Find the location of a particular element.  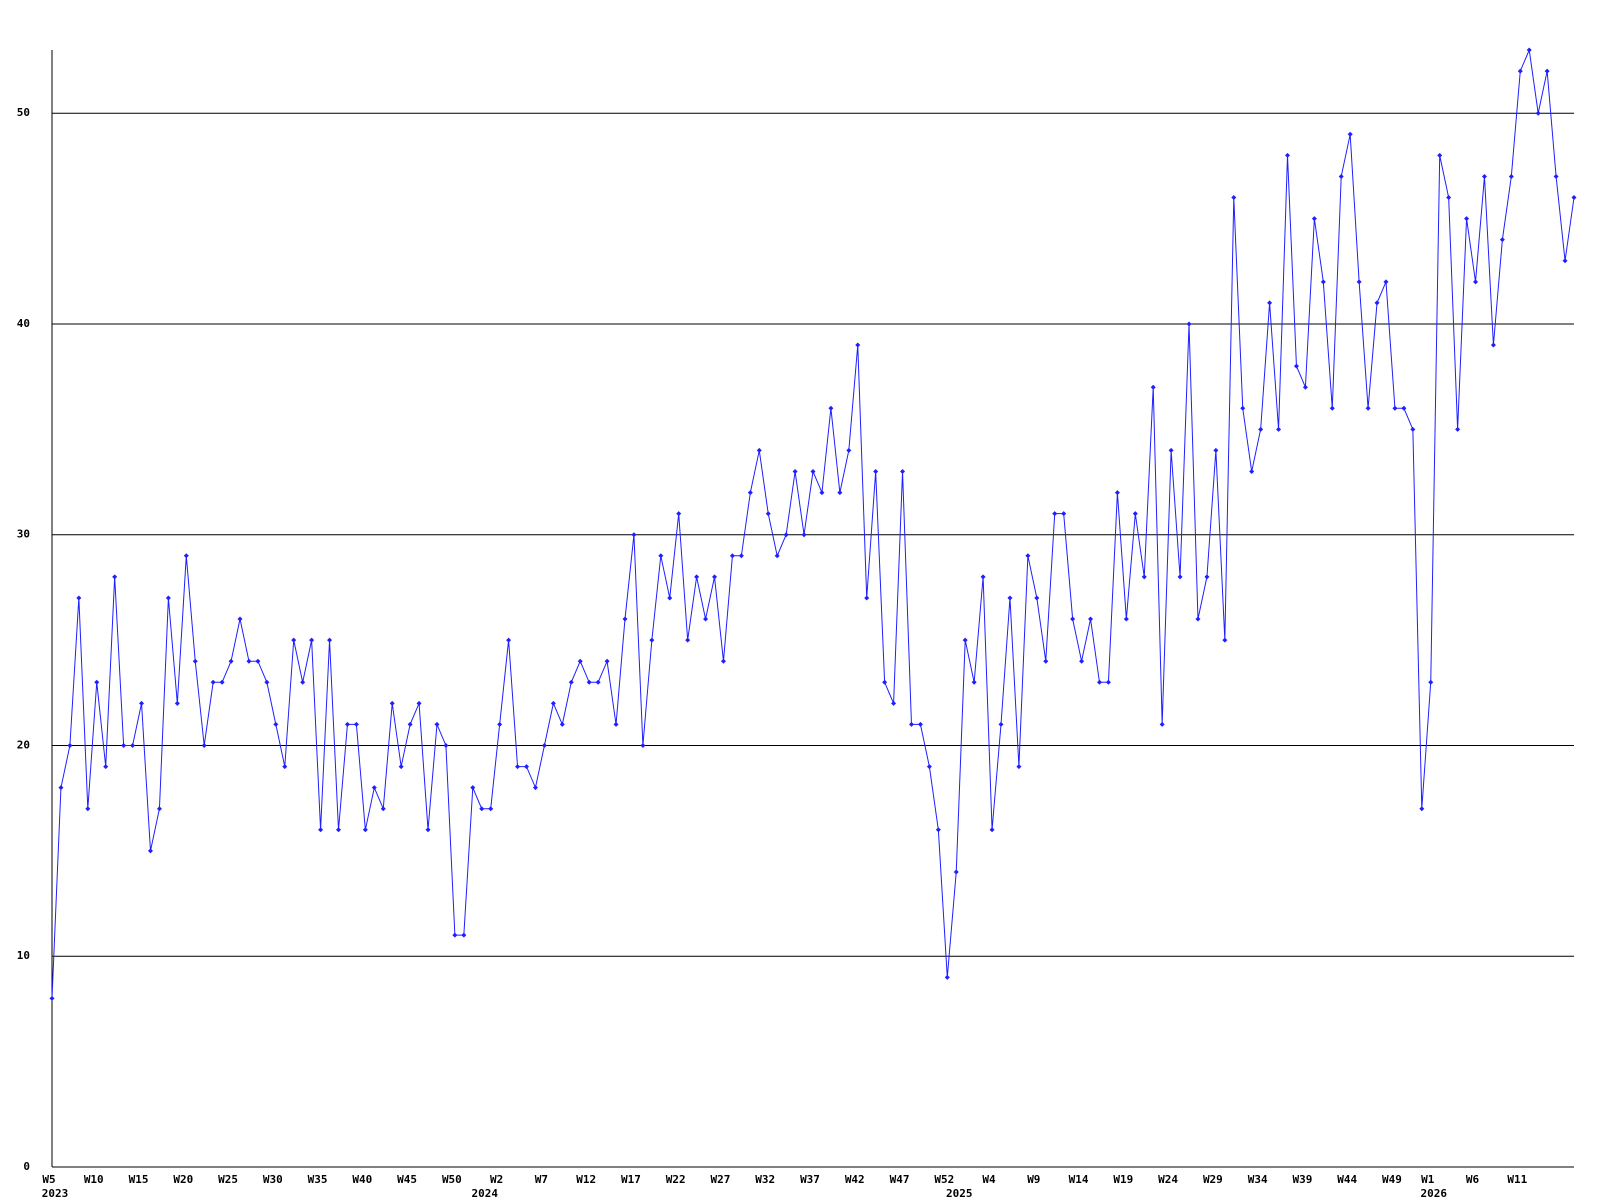

x-tick-label: W52 is located at coordinates (944, 1179).